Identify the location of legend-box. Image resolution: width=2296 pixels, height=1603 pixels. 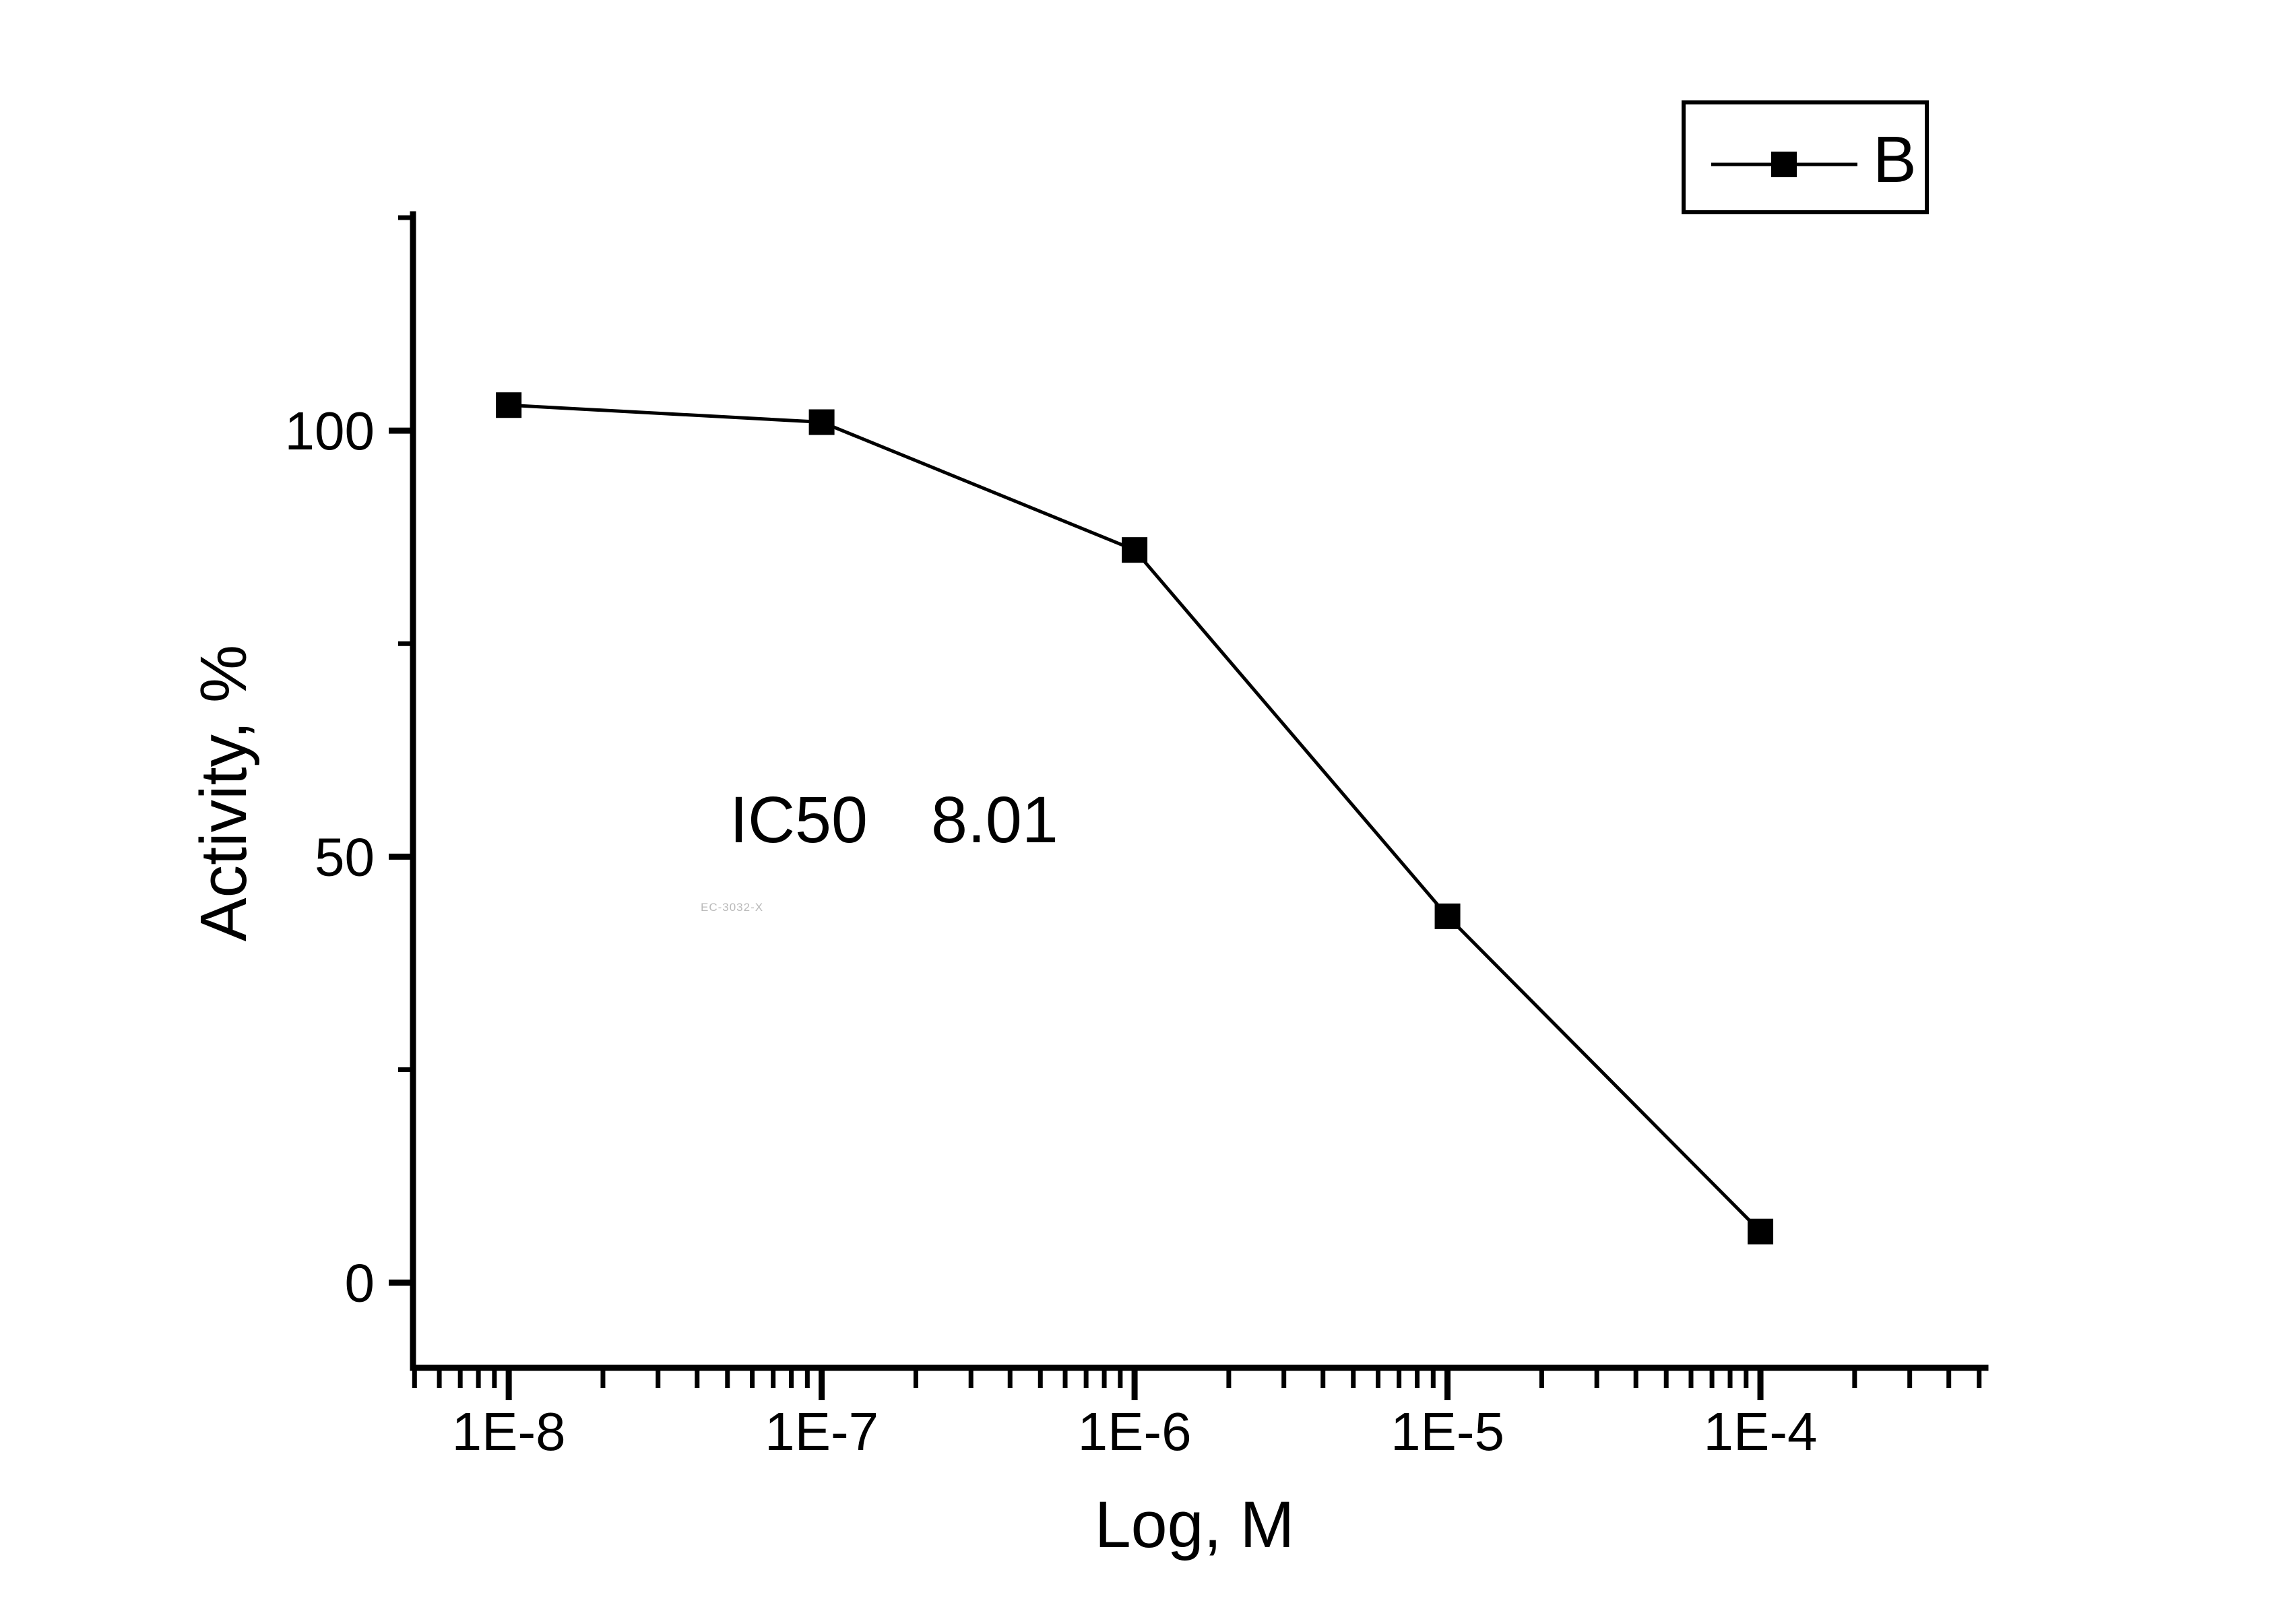
(1805, 157).